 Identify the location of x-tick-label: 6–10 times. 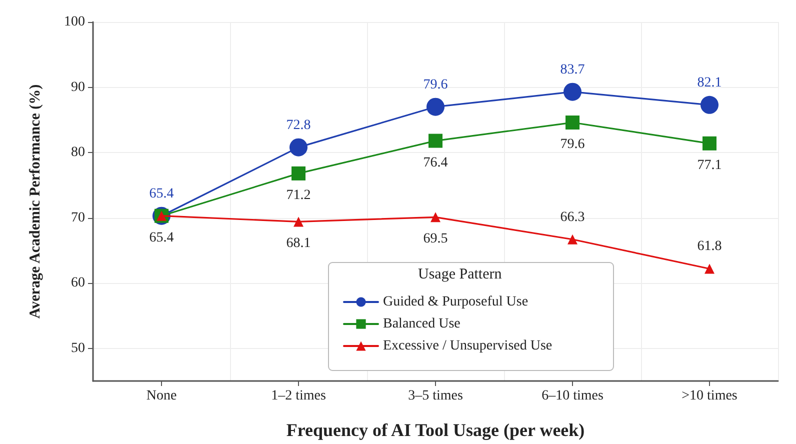
(573, 396).